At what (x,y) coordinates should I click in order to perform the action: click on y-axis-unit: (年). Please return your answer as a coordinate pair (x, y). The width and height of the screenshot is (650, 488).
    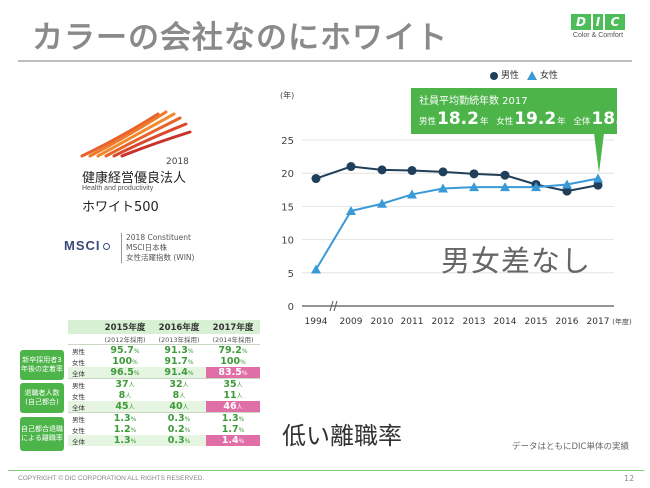
    Looking at the image, I should click on (287, 95).